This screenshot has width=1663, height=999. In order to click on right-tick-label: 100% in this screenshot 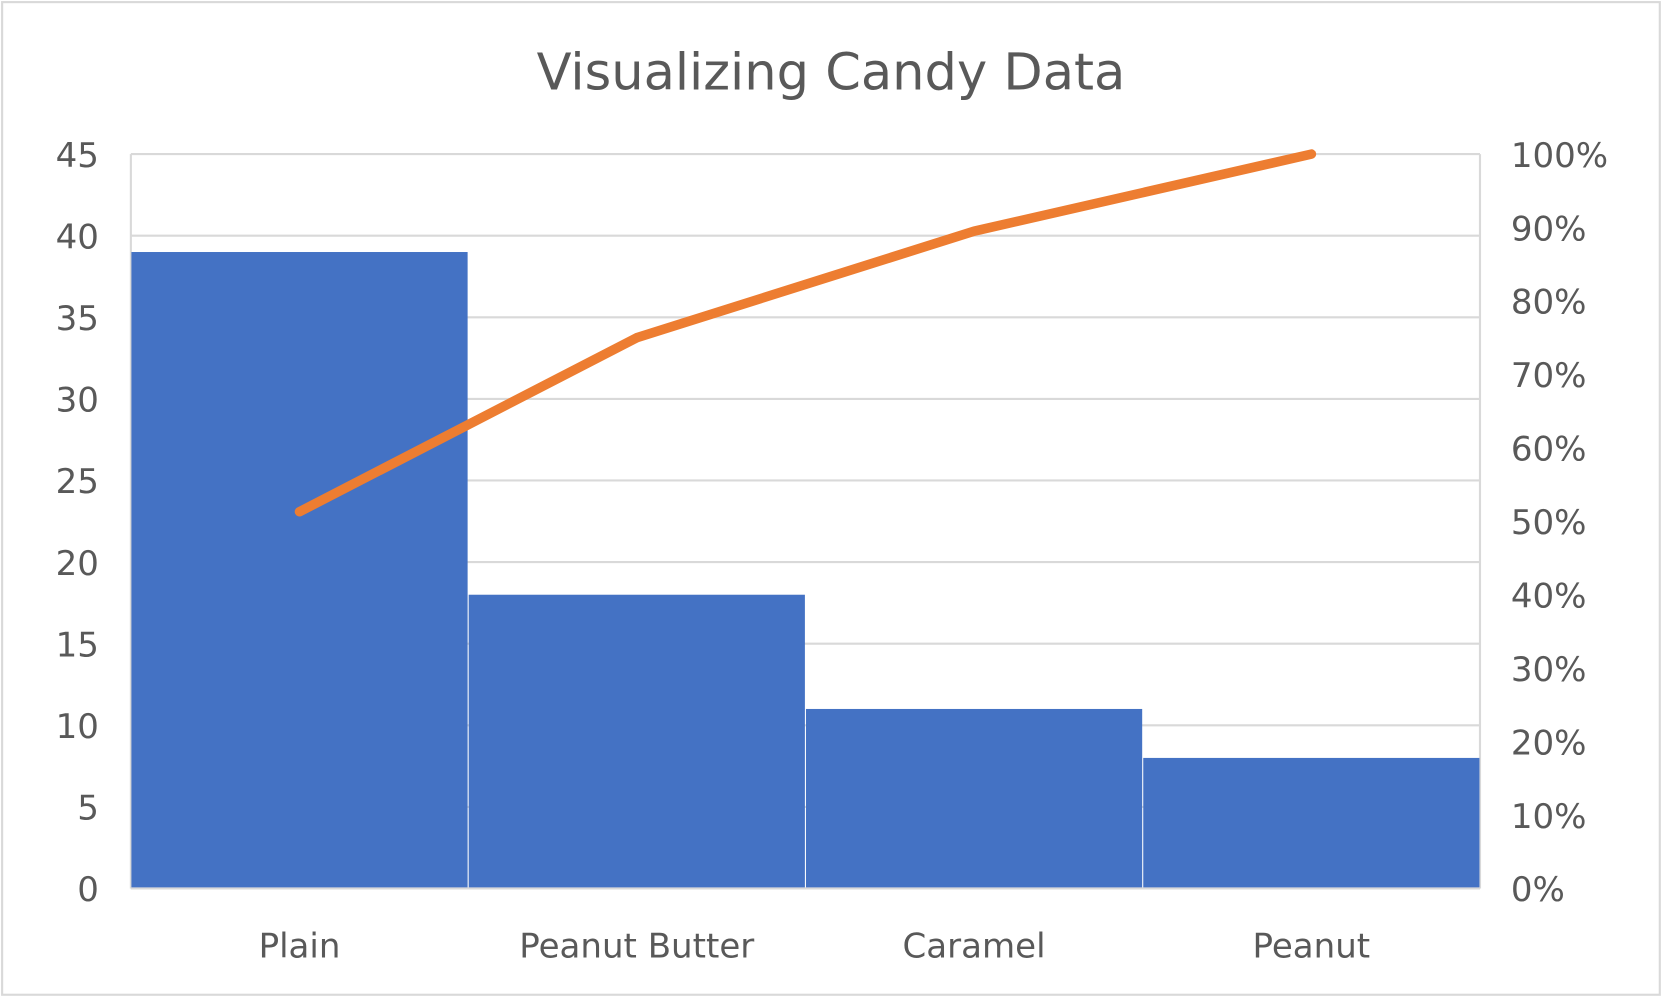, I will do `click(1559, 156)`.